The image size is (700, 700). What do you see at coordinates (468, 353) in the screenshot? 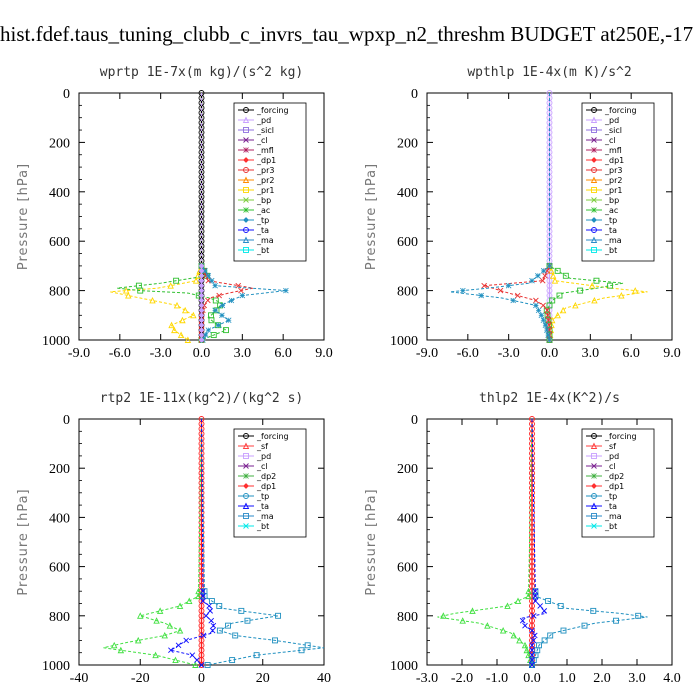
I see `x-tick-label: -6.0` at bounding box center [468, 353].